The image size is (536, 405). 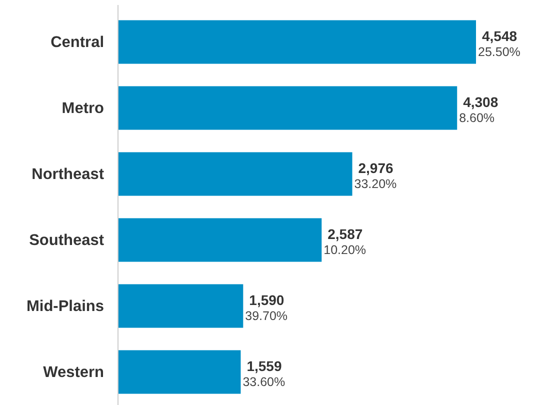 What do you see at coordinates (345, 250) in the screenshot?
I see `annotation: 10.20%` at bounding box center [345, 250].